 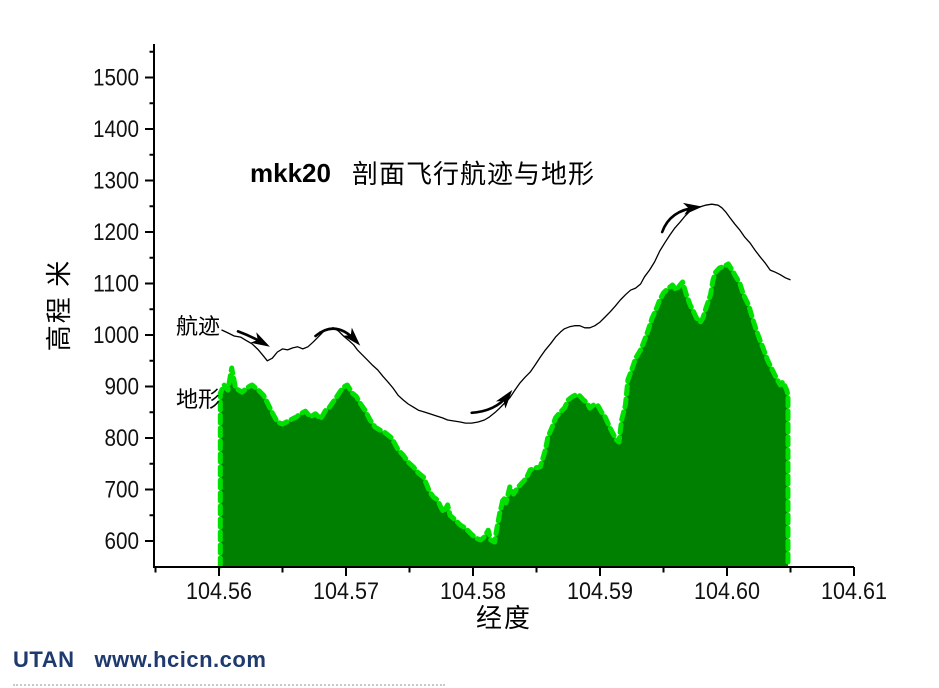 I want to click on y-tick-label: 900, so click(x=122, y=387).